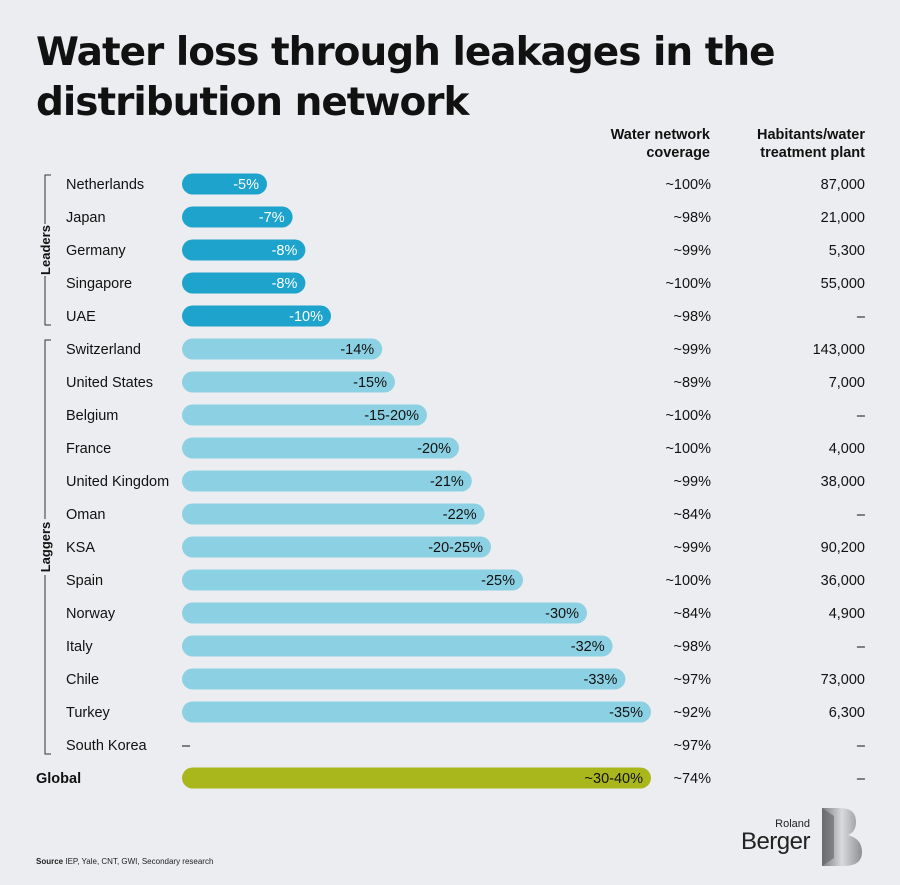 This screenshot has width=900, height=885. Describe the element at coordinates (843, 218) in the screenshot. I see `plants-value-japan: 21,000` at that location.